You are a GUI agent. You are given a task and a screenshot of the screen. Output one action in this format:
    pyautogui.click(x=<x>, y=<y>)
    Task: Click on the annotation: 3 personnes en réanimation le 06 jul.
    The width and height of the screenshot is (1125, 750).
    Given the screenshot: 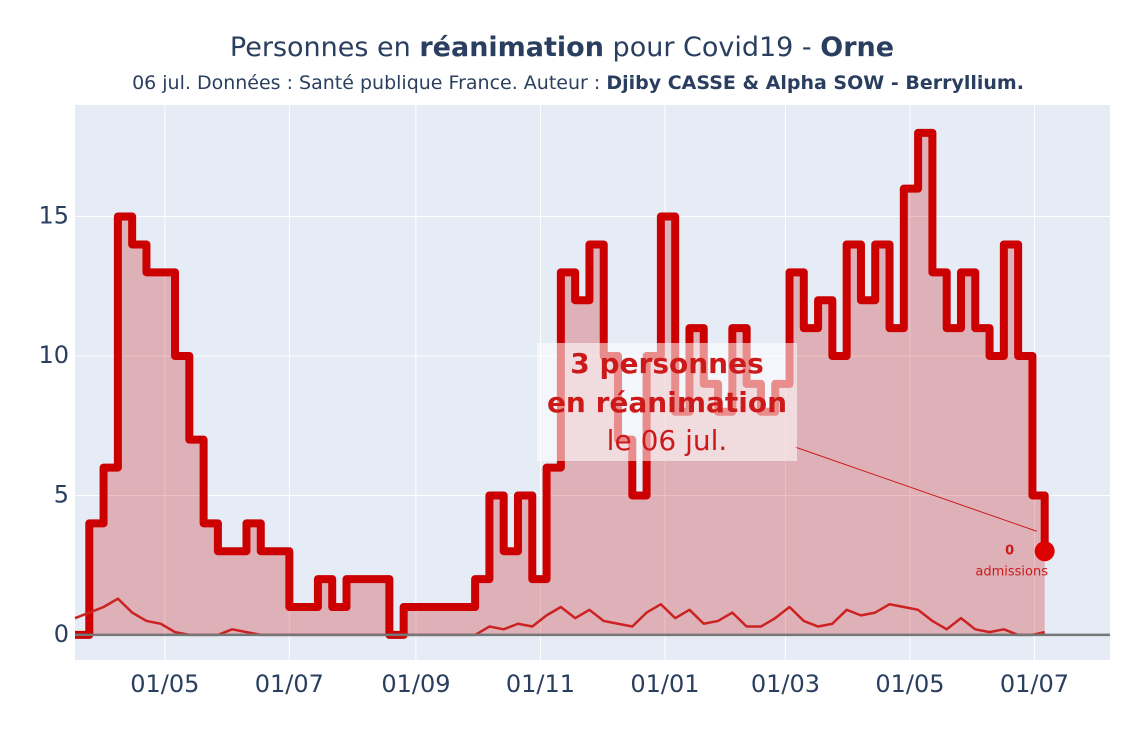 What is the action you would take?
    pyautogui.click(x=667, y=402)
    